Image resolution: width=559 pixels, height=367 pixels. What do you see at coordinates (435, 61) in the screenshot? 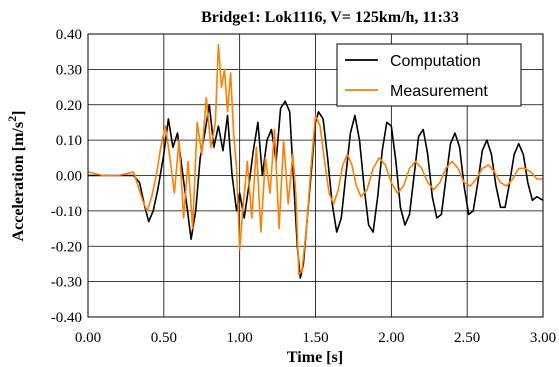
I see `legend-label-computation: Computation` at bounding box center [435, 61].